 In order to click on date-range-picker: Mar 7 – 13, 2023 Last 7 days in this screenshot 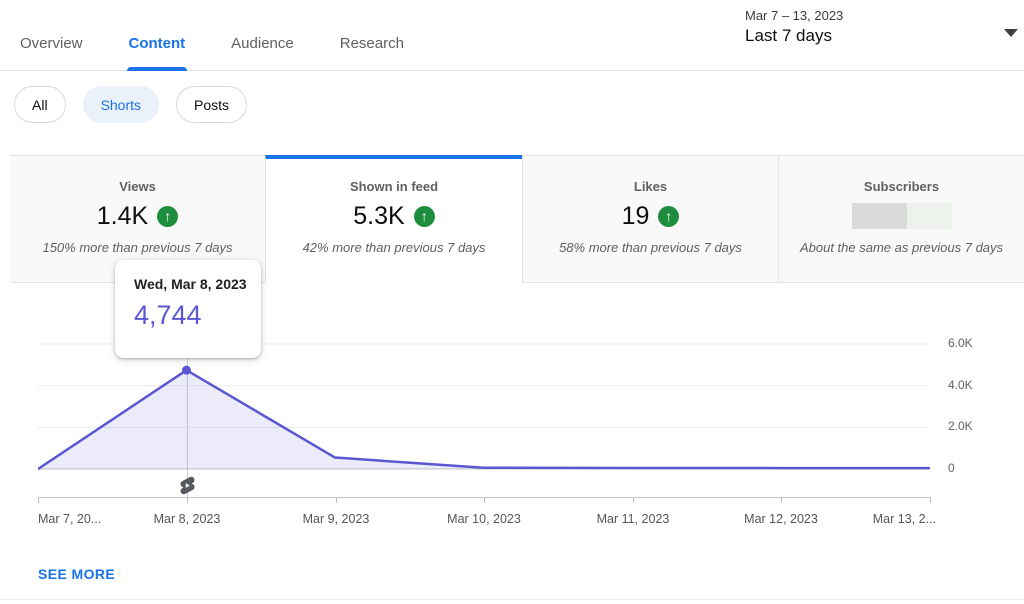, I will do `click(794, 27)`.